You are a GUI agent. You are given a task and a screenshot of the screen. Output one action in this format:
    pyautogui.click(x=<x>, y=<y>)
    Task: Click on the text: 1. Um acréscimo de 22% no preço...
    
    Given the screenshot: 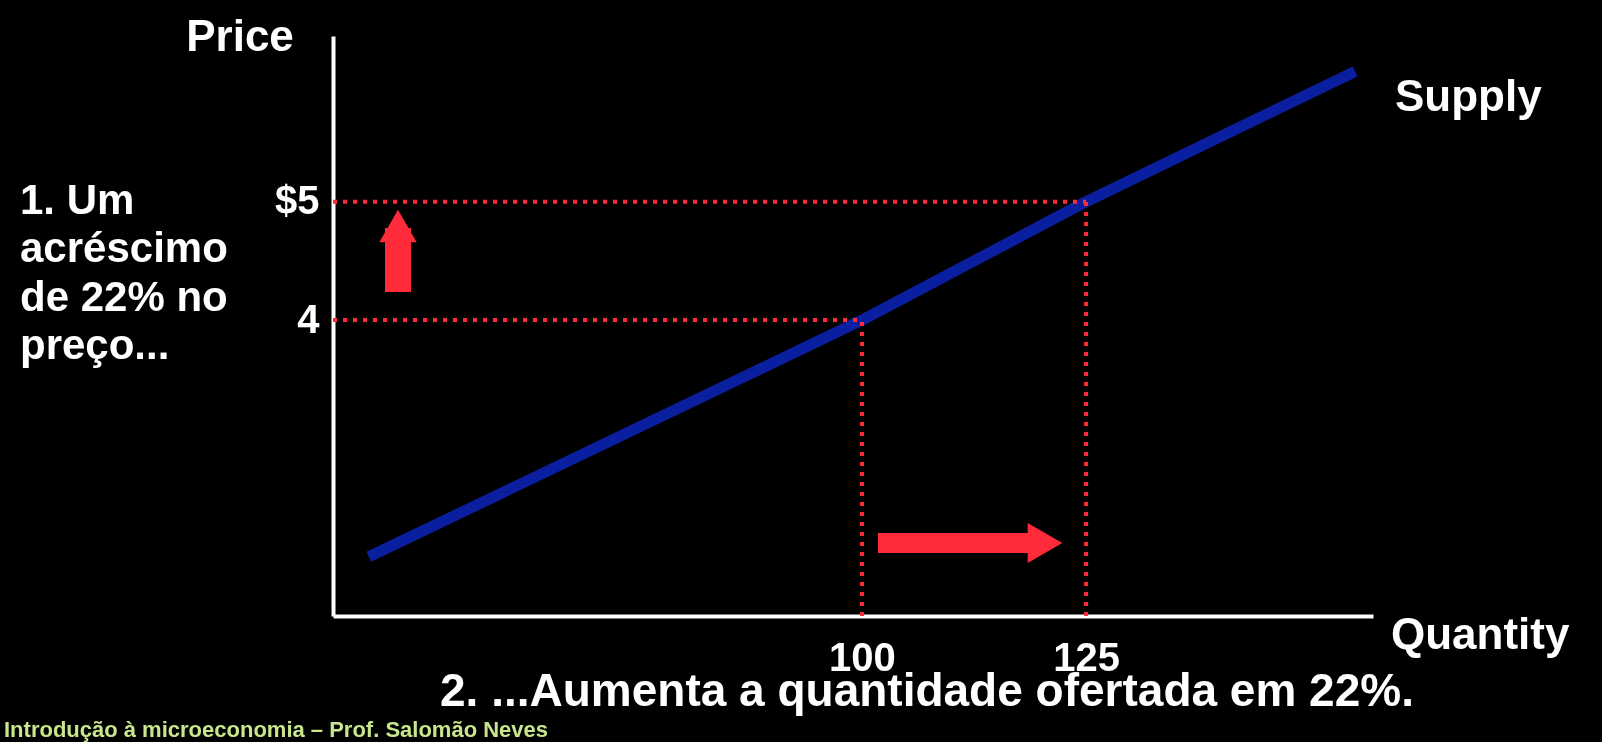 What is the action you would take?
    pyautogui.click(x=124, y=272)
    